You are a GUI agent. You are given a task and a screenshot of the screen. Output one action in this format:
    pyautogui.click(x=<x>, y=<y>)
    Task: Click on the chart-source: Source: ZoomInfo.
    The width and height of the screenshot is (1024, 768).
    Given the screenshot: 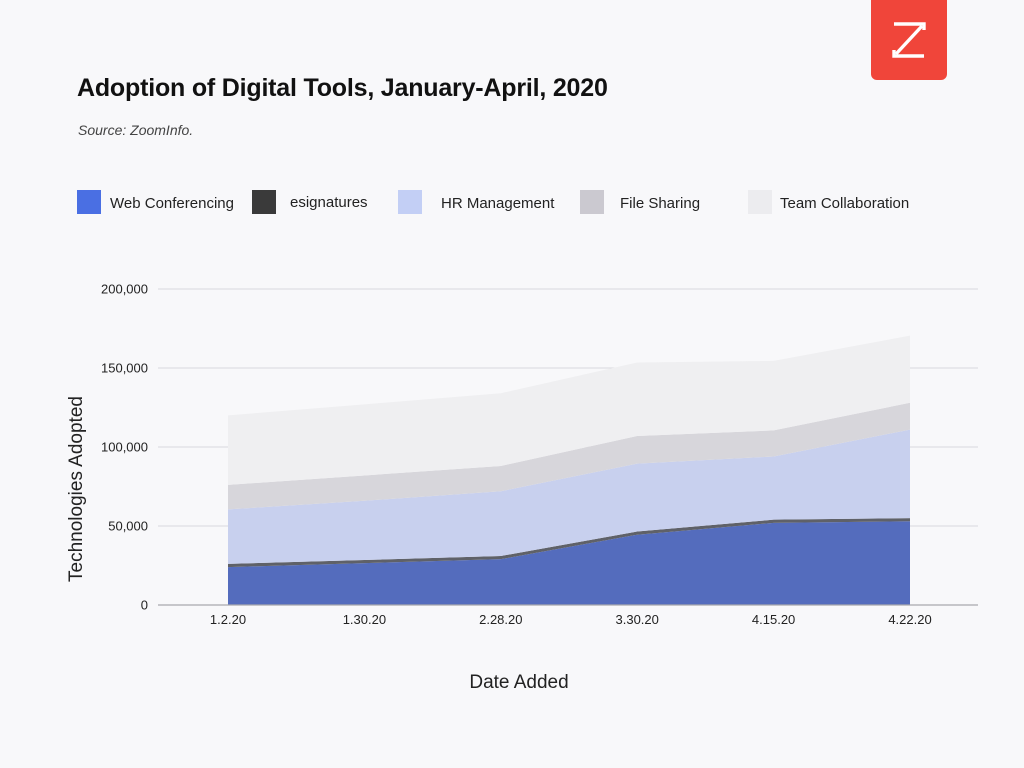 What is the action you would take?
    pyautogui.click(x=136, y=130)
    